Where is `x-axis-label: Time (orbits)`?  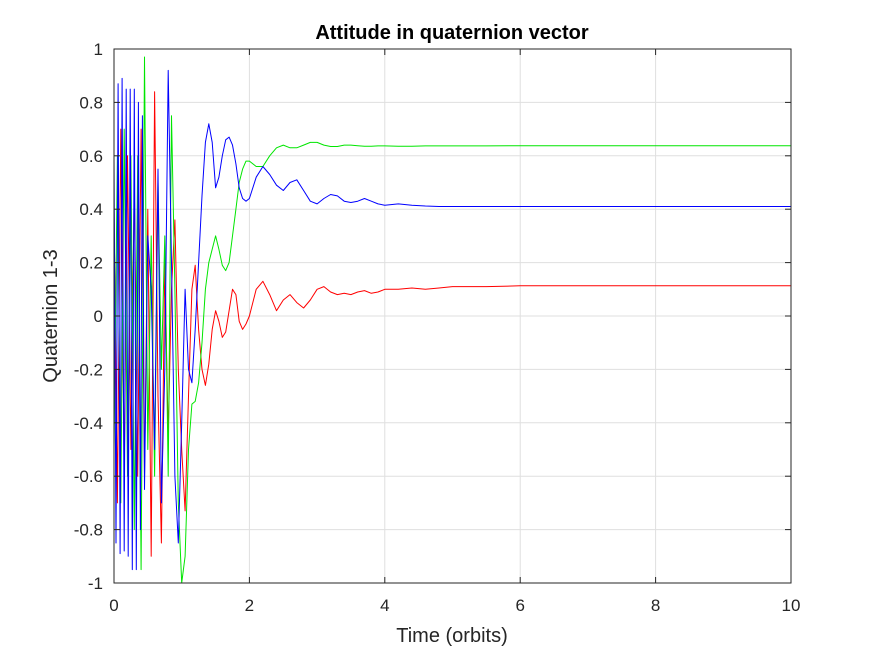 x-axis-label: Time (orbits) is located at coordinates (451, 636).